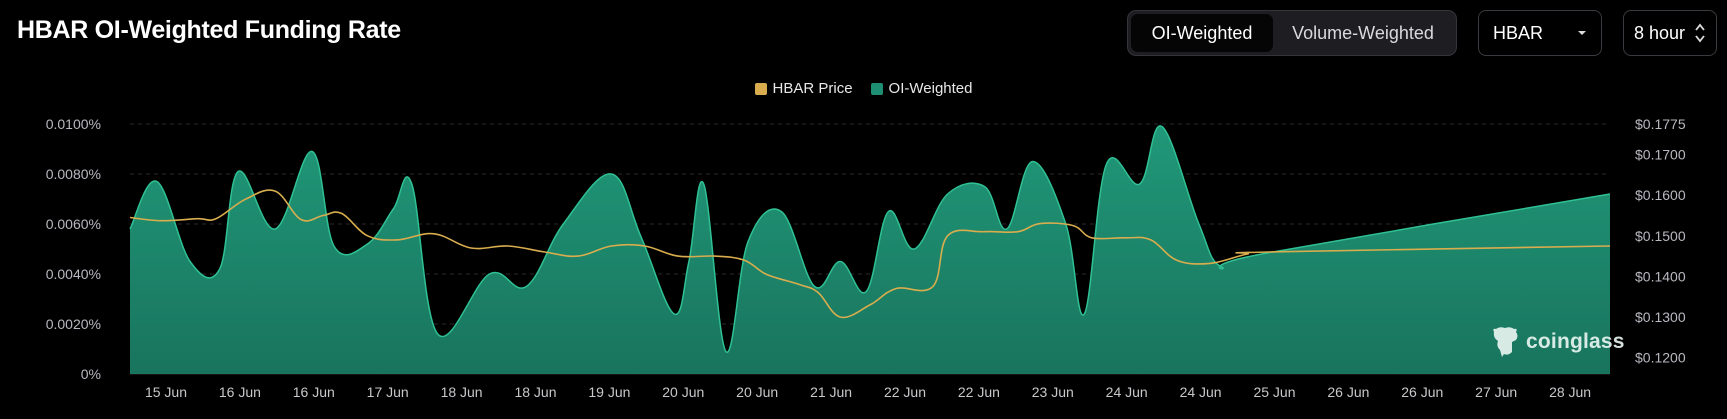 The image size is (1727, 419). I want to click on legend-item-oi-weighted: OI-Weighted, so click(921, 88).